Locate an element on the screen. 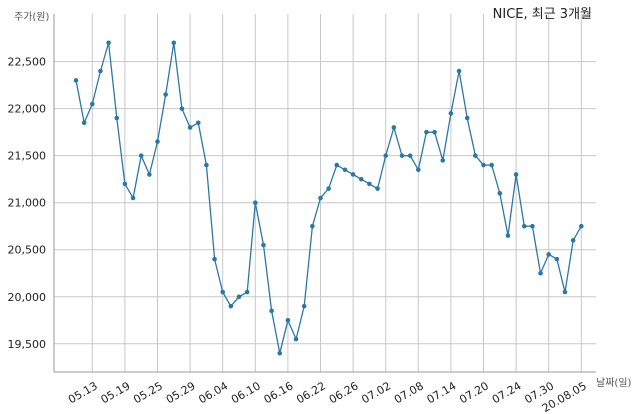 Image resolution: width=640 pixels, height=414 pixels. x-tick-label: 07.08 is located at coordinates (409, 392).